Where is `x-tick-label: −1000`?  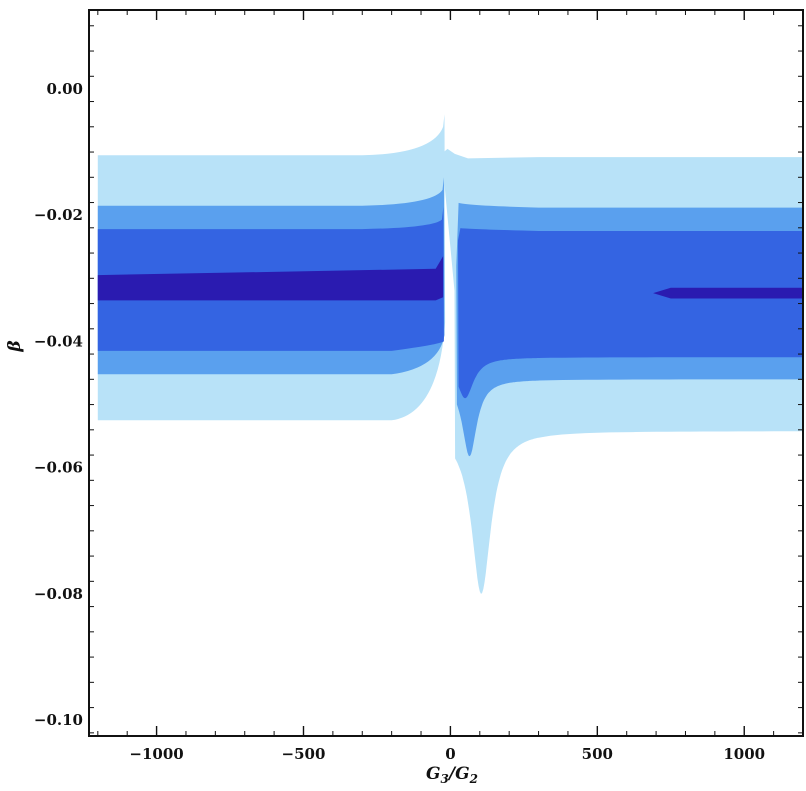
x-tick-label: −1000 is located at coordinates (156, 754).